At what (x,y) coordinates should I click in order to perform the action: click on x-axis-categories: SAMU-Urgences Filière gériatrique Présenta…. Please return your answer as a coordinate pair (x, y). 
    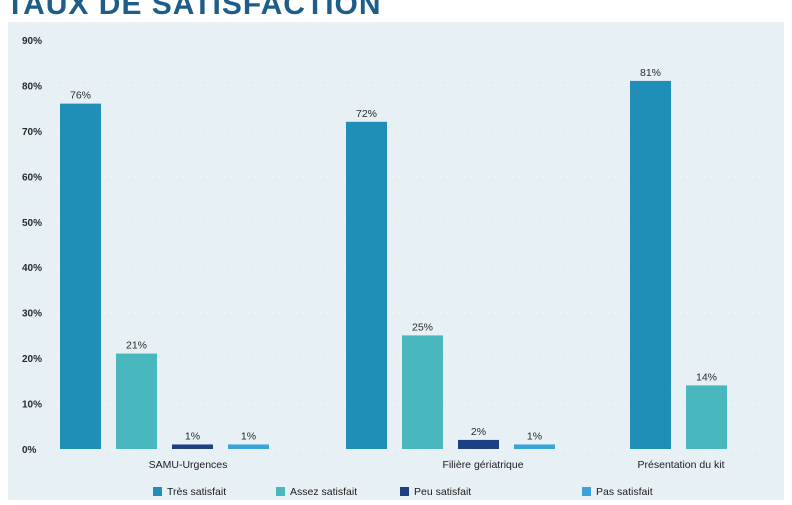
    Looking at the image, I should click on (437, 465).